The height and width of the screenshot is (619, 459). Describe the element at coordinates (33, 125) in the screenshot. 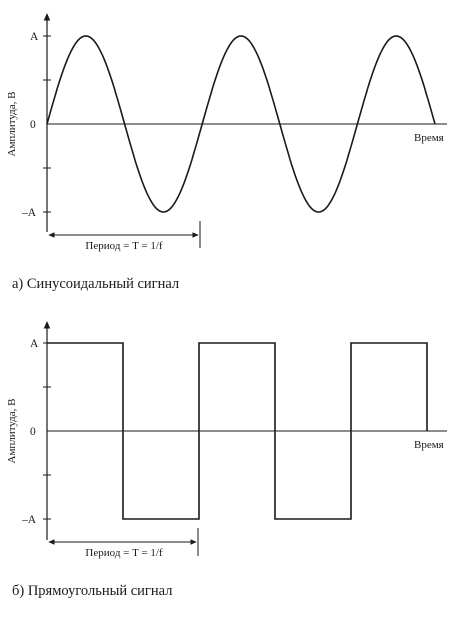

I see `sine-tick-label-zero: 0` at that location.